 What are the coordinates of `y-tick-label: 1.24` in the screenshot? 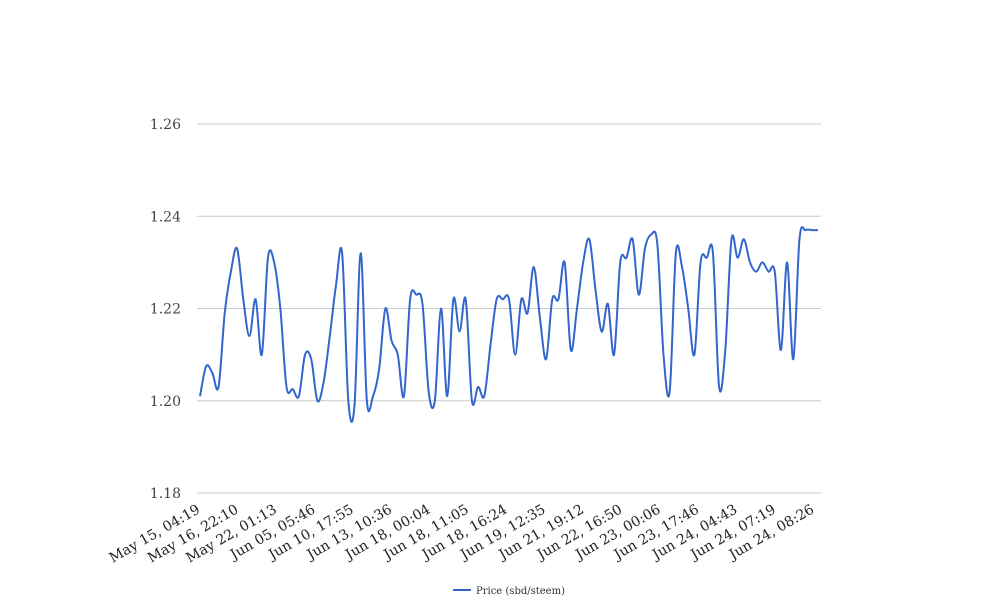 It's located at (165, 217).